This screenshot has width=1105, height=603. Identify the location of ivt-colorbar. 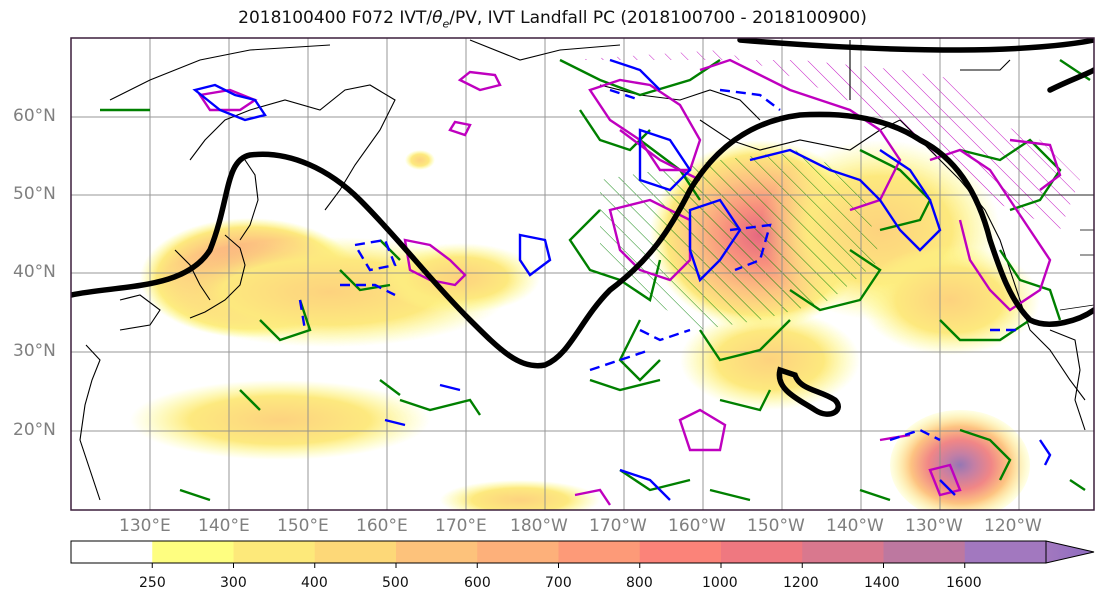
(582, 554).